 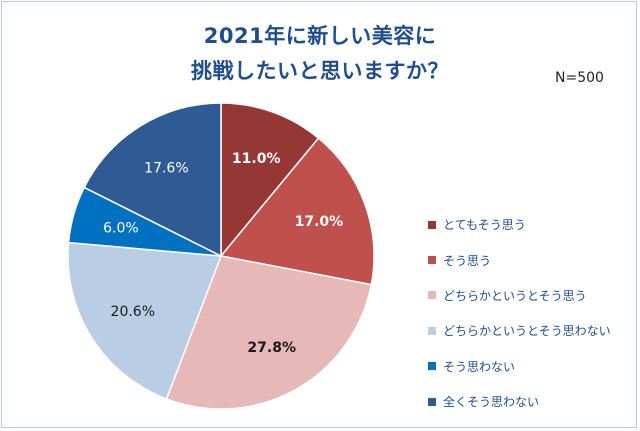 What do you see at coordinates (579, 78) in the screenshot?
I see `sample-size-label: N=500` at bounding box center [579, 78].